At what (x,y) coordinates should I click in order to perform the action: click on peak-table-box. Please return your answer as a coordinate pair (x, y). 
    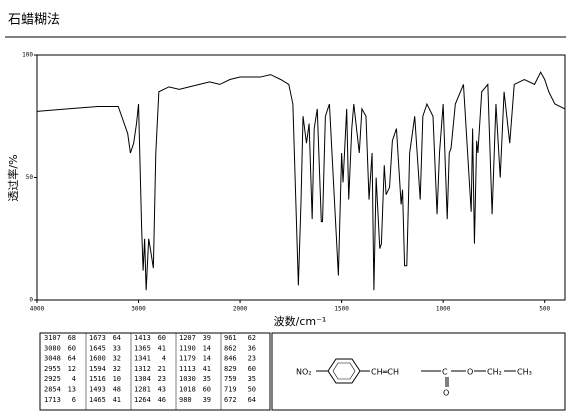
    Looking at the image, I should click on (155, 371).